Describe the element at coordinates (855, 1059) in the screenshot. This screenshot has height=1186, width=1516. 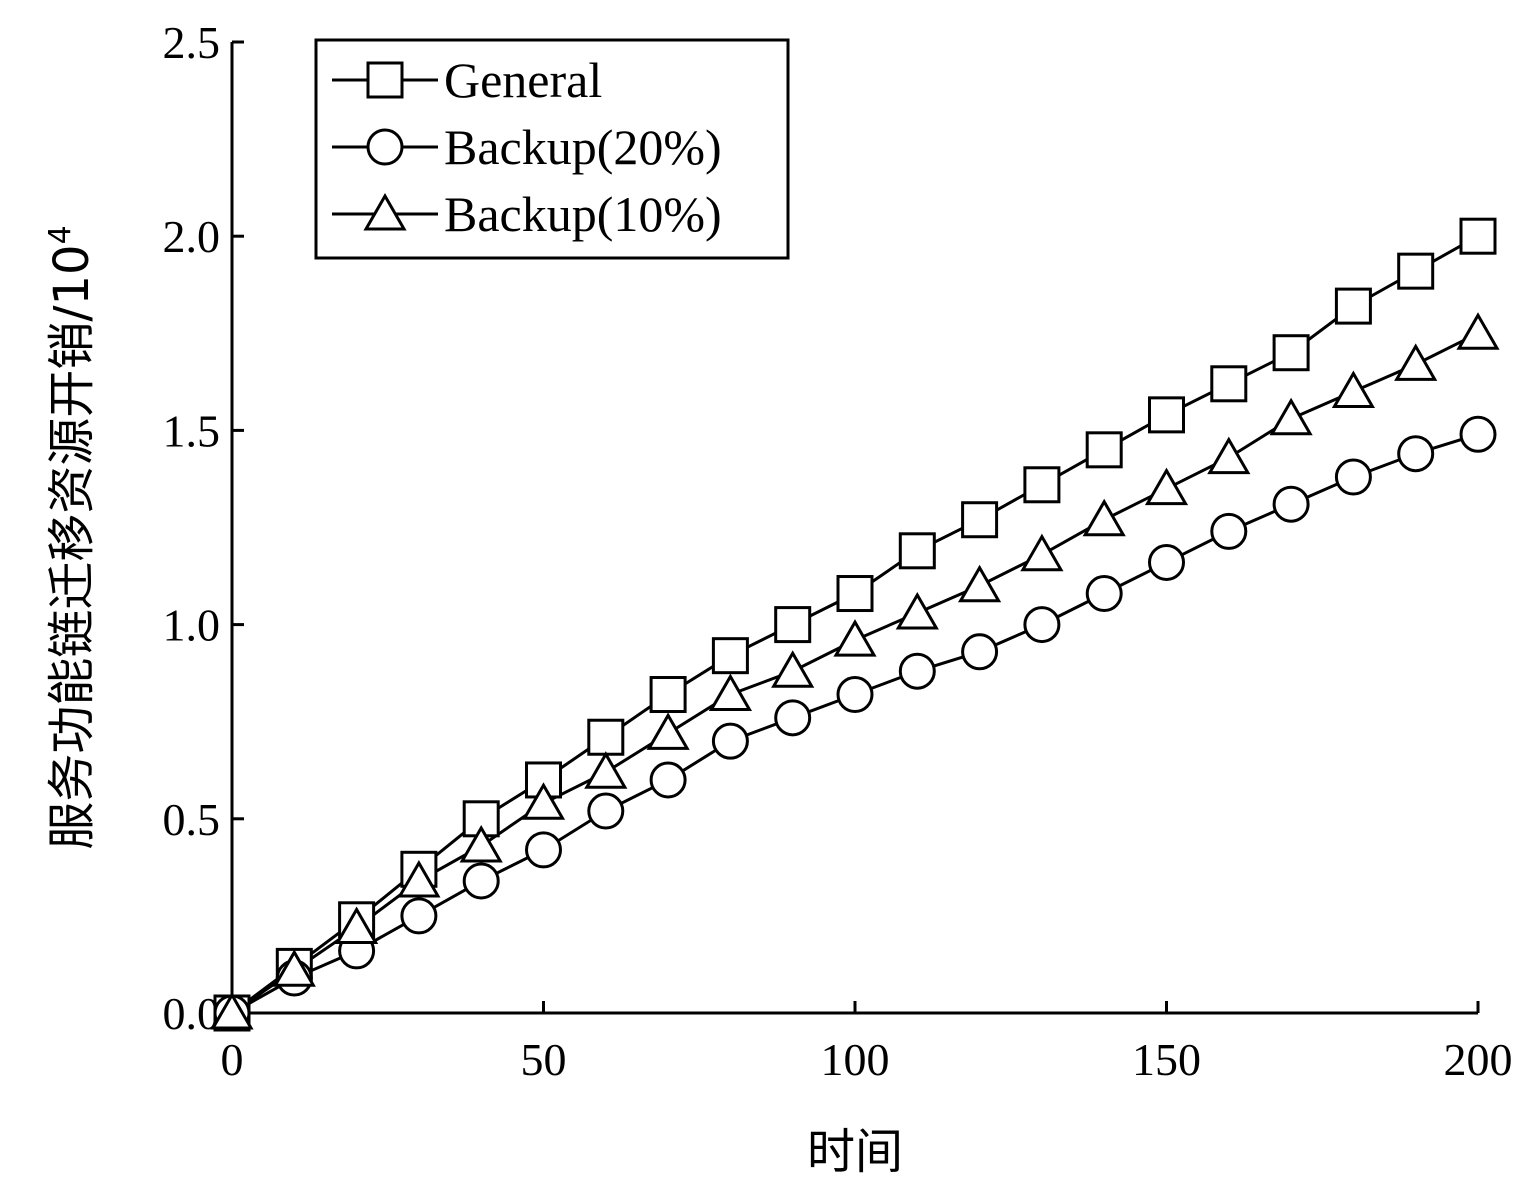
I see `x-tick-label: 100` at that location.